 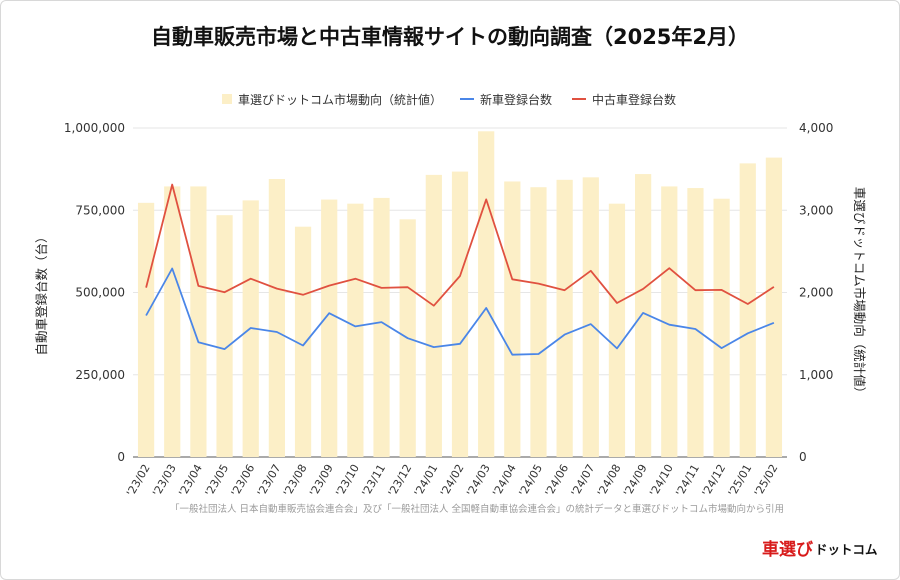 I want to click on logo-sub-text: ドットコム, so click(x=846, y=549).